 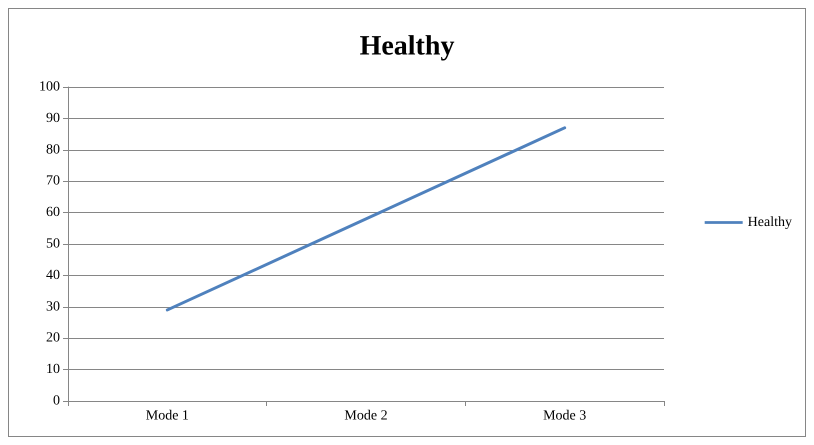 What do you see at coordinates (407, 46) in the screenshot?
I see `chart-title: Healthy` at bounding box center [407, 46].